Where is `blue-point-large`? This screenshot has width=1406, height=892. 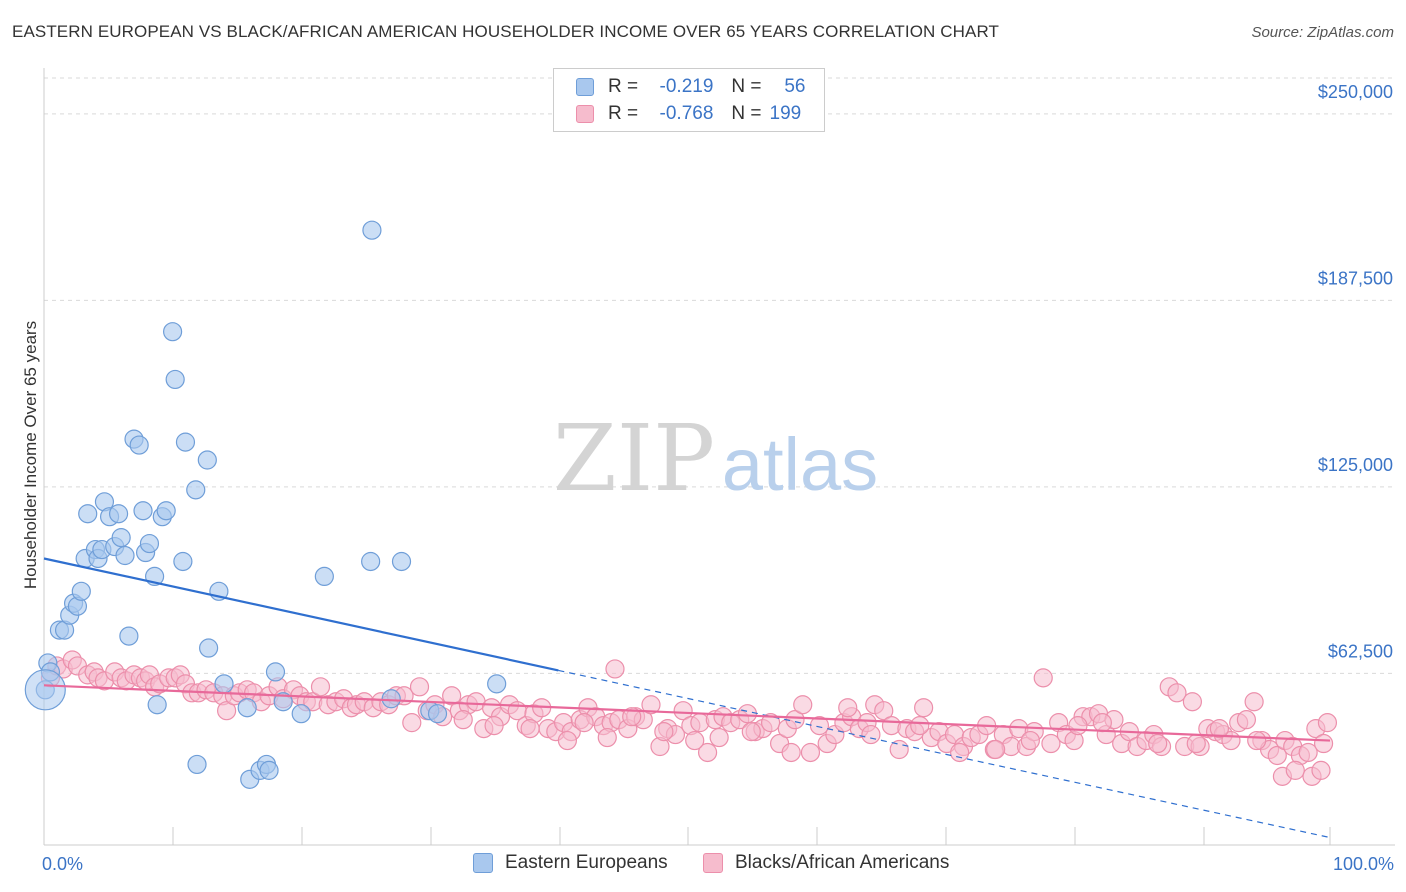
blue-point-large is located at coordinates (45, 690).